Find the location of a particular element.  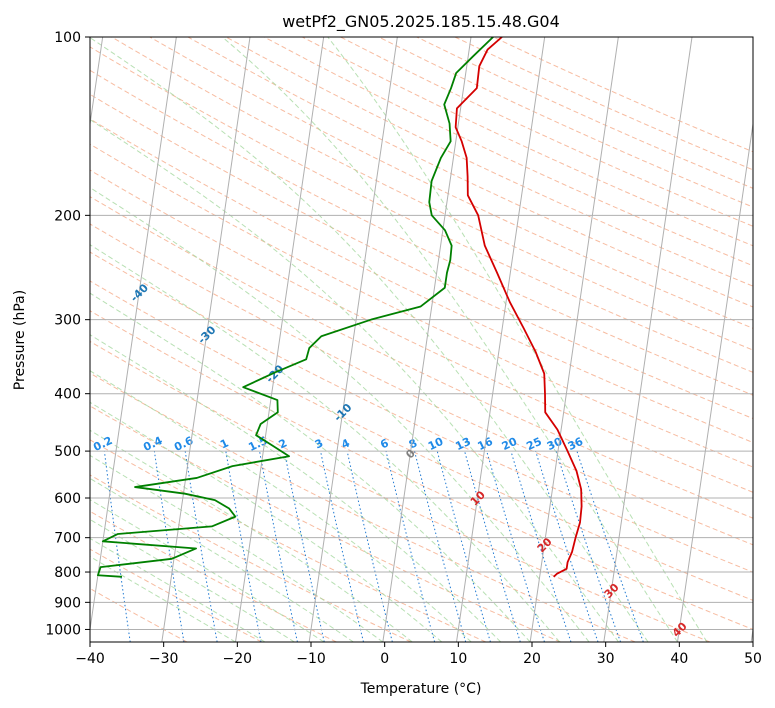

mixing-ratio-label: 10 is located at coordinates (436, 444).